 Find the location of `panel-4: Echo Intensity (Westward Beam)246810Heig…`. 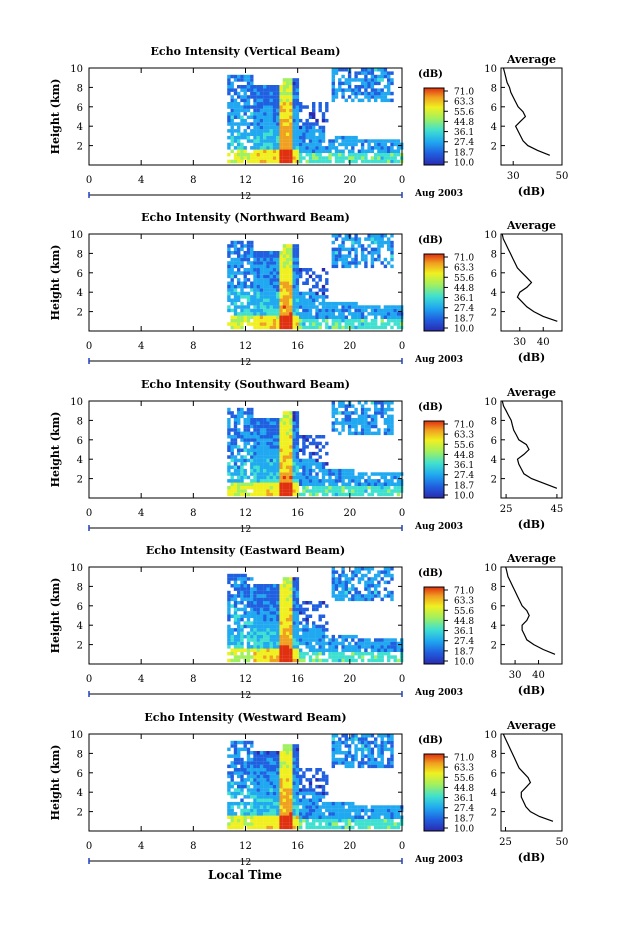

panel-4: Echo Intensity (Westward Beam)246810Heig… is located at coordinates (308, 789).